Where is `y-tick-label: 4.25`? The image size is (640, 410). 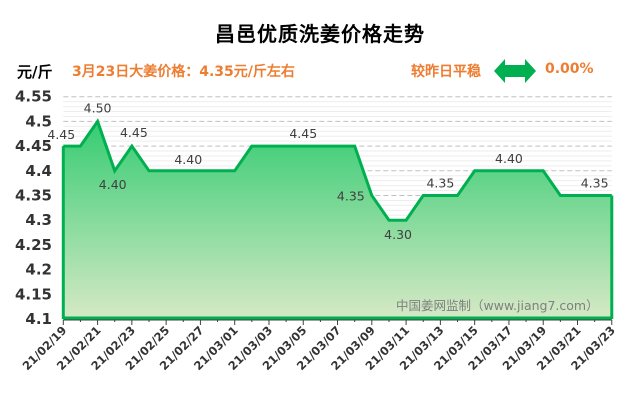
y-tick-label: 4.25 is located at coordinates (33, 245).